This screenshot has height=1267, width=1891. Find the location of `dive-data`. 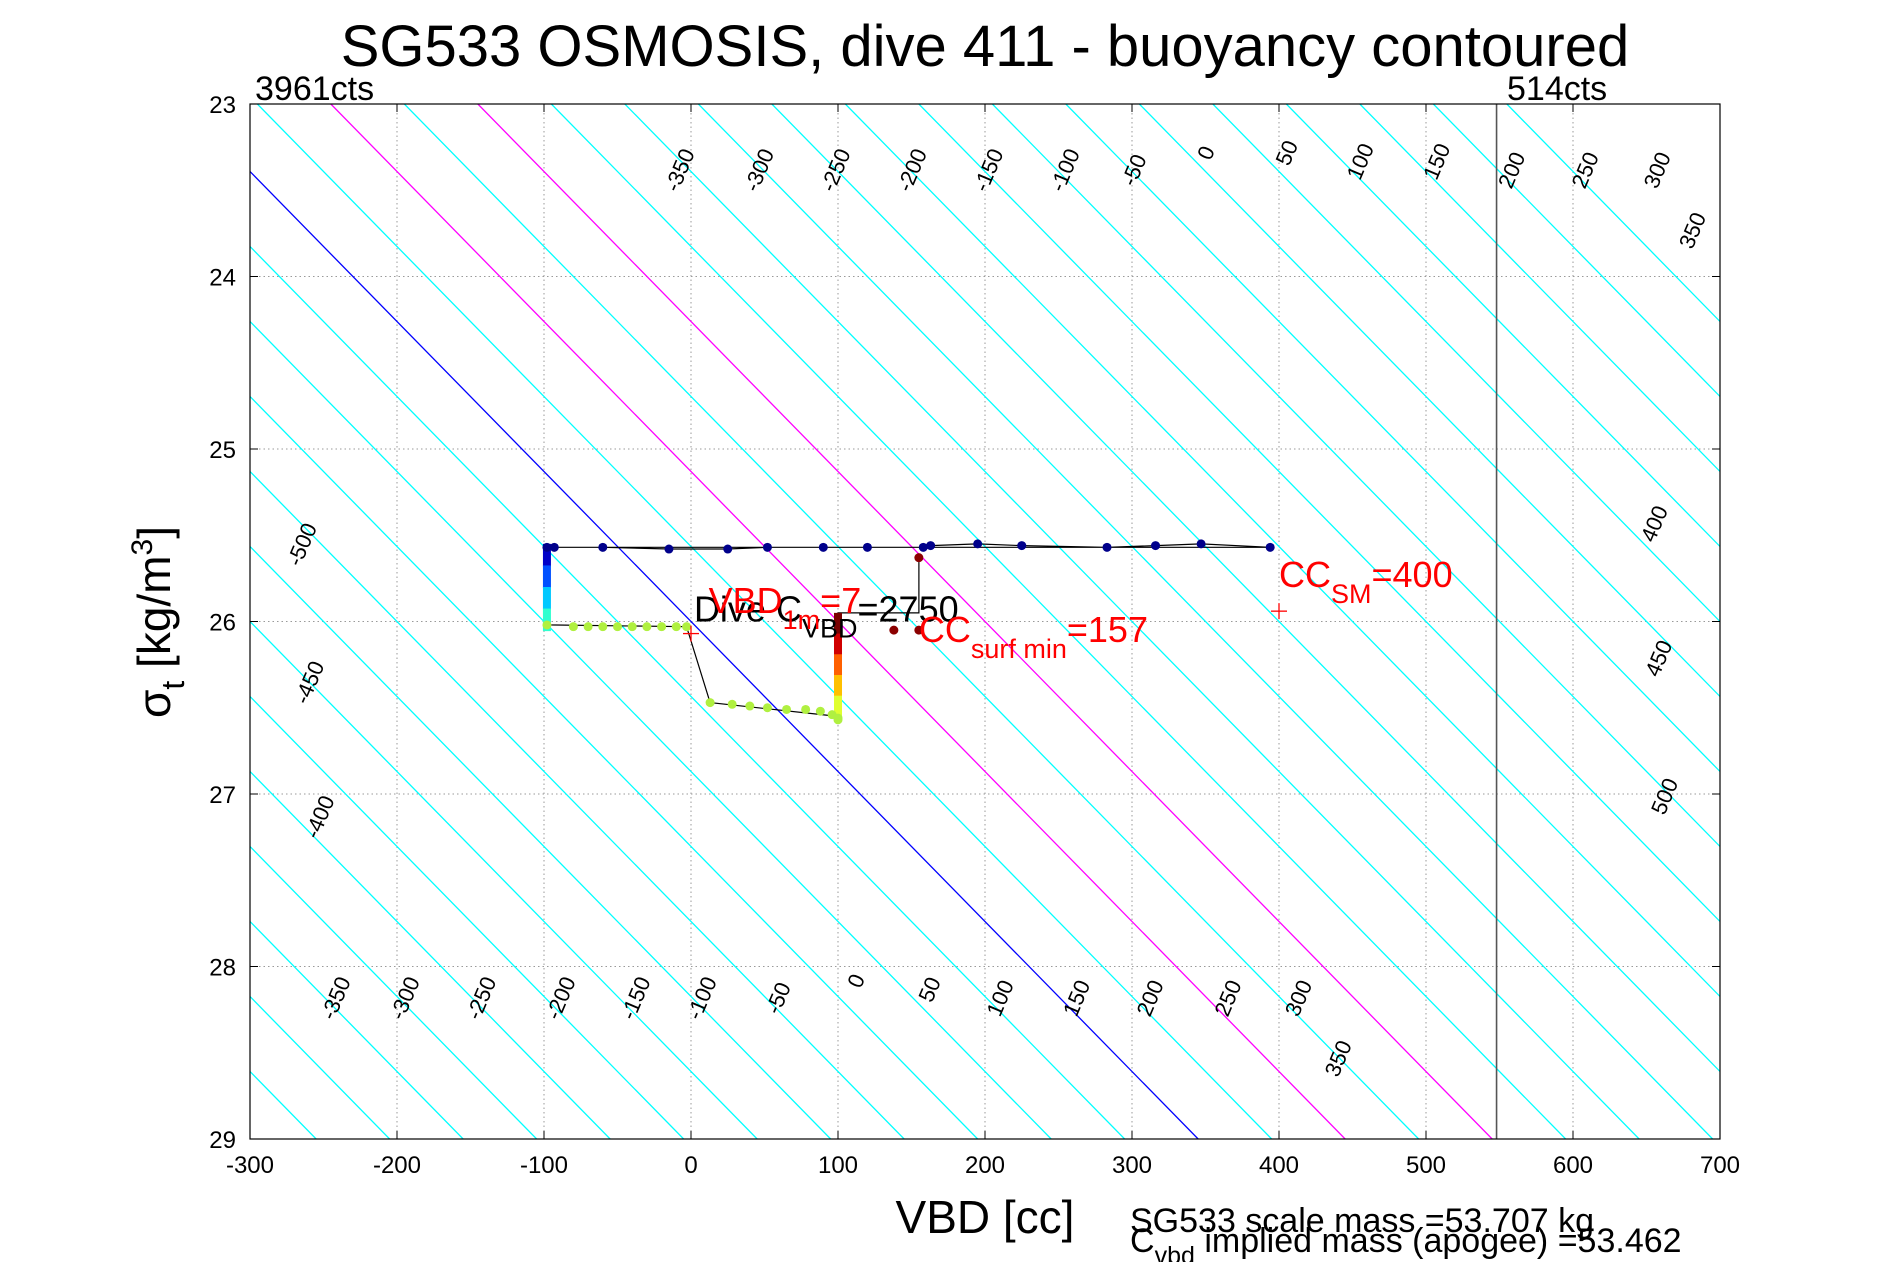

dive-data is located at coordinates (914, 632).